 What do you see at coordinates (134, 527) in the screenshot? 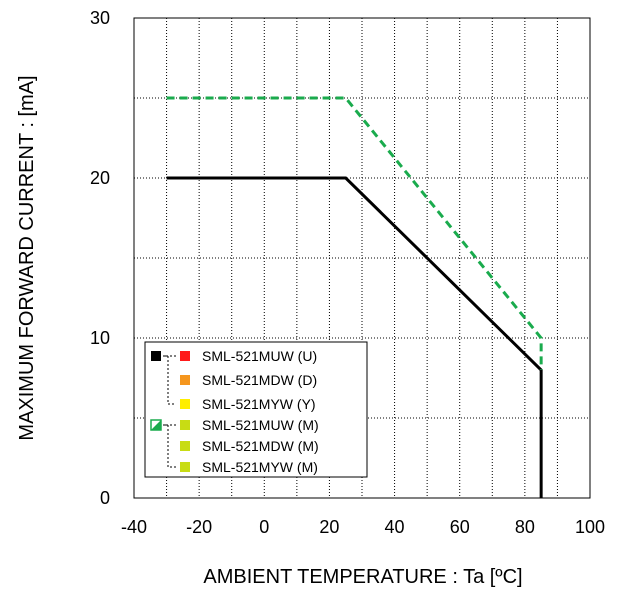
I see `x-tick-label: -40` at bounding box center [134, 527].